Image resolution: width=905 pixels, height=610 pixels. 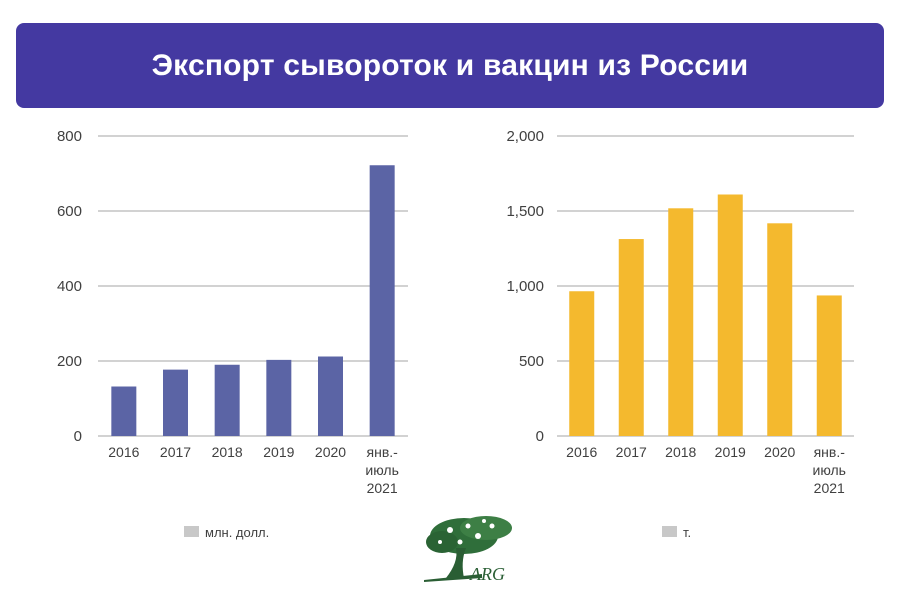 I want to click on title-banner: Экспорт сывороток и вакцин из России, so click(x=450, y=65).